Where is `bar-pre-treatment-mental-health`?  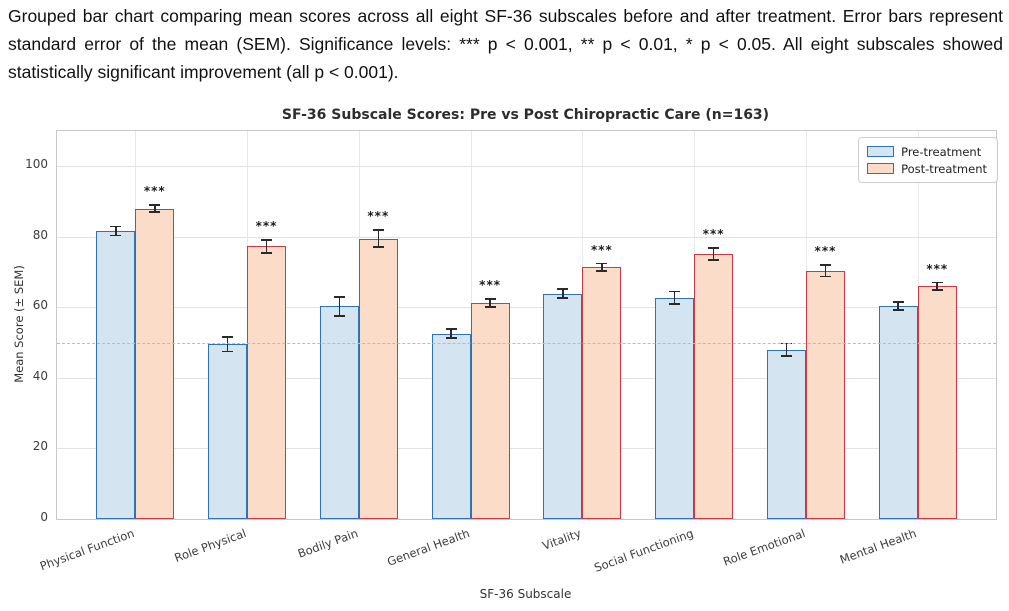
bar-pre-treatment-mental-health is located at coordinates (898, 412).